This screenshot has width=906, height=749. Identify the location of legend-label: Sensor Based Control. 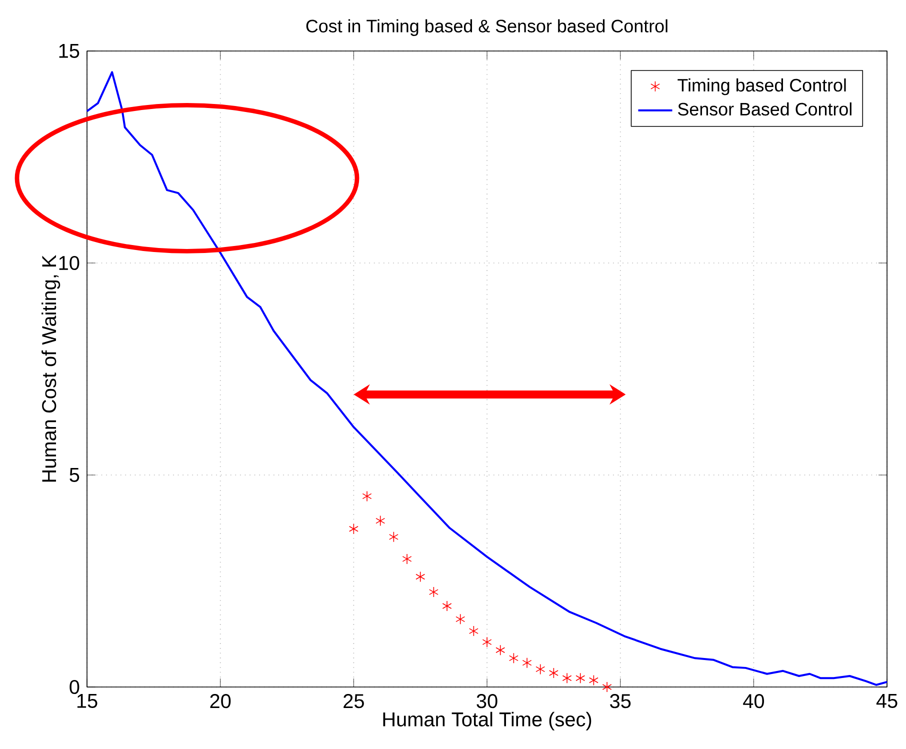
(765, 109).